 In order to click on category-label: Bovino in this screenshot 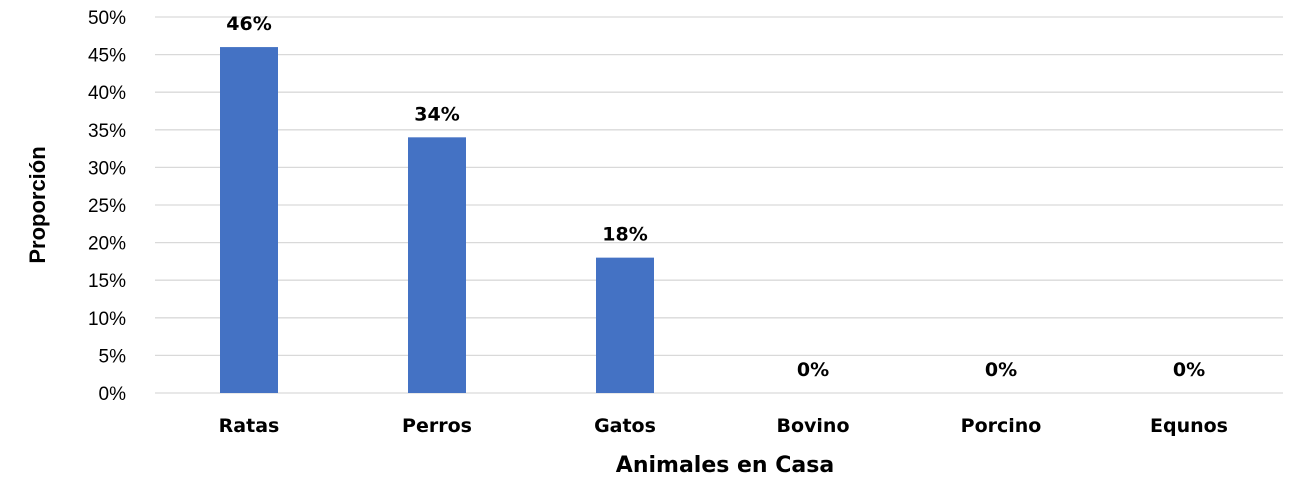, I will do `click(812, 426)`.